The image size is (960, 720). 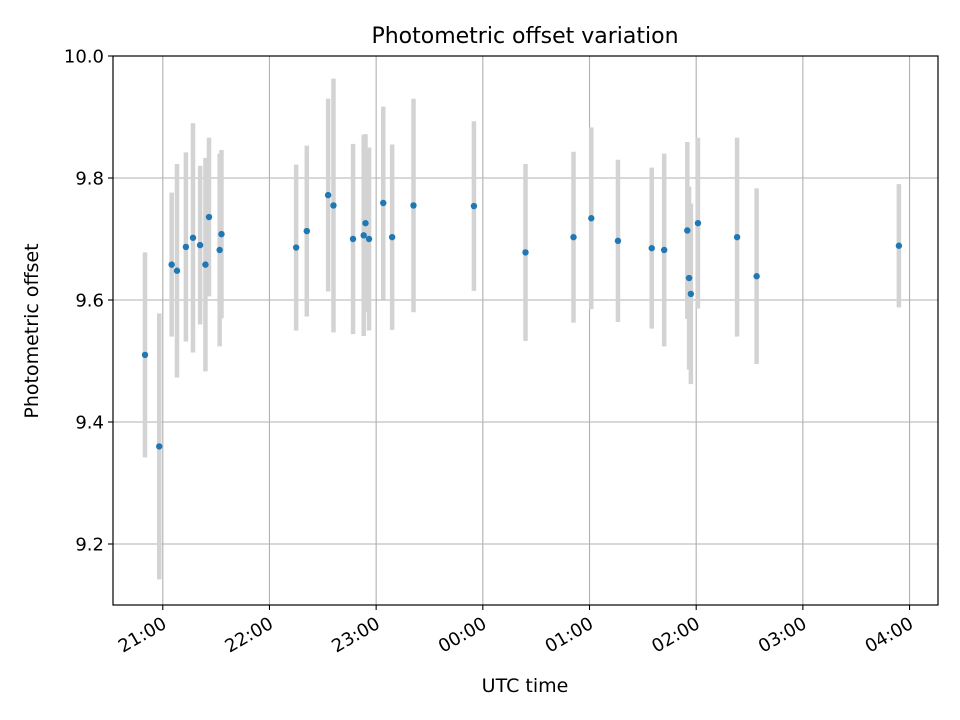 What do you see at coordinates (89, 545) in the screenshot?
I see `y-tick-label: 9.2` at bounding box center [89, 545].